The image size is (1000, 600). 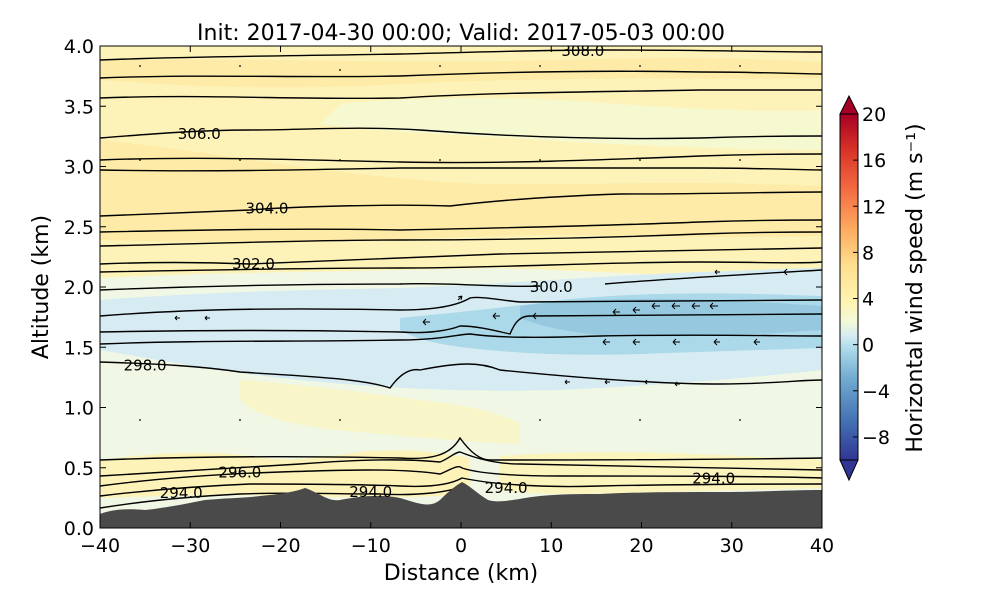 I want to click on x-tick-label: 10, so click(x=551, y=546).